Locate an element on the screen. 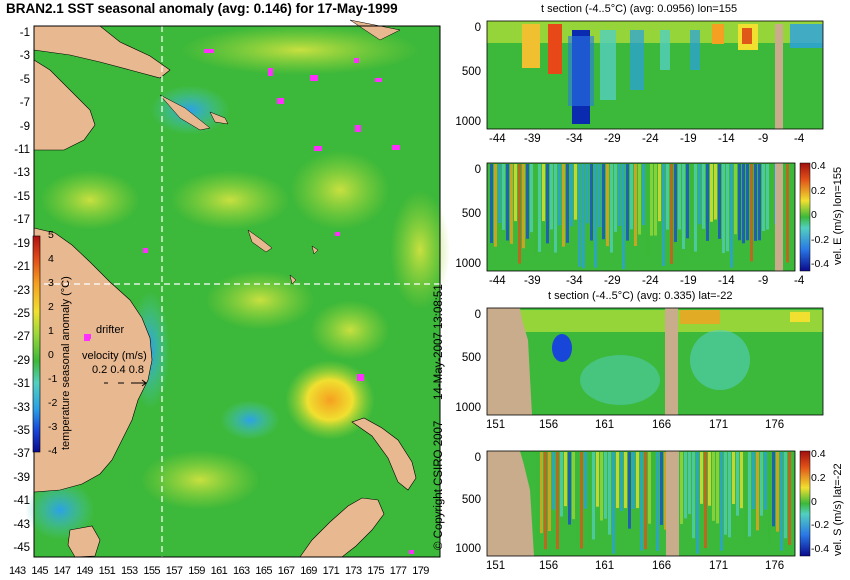  map-lon-tick: 145 is located at coordinates (39, 571).